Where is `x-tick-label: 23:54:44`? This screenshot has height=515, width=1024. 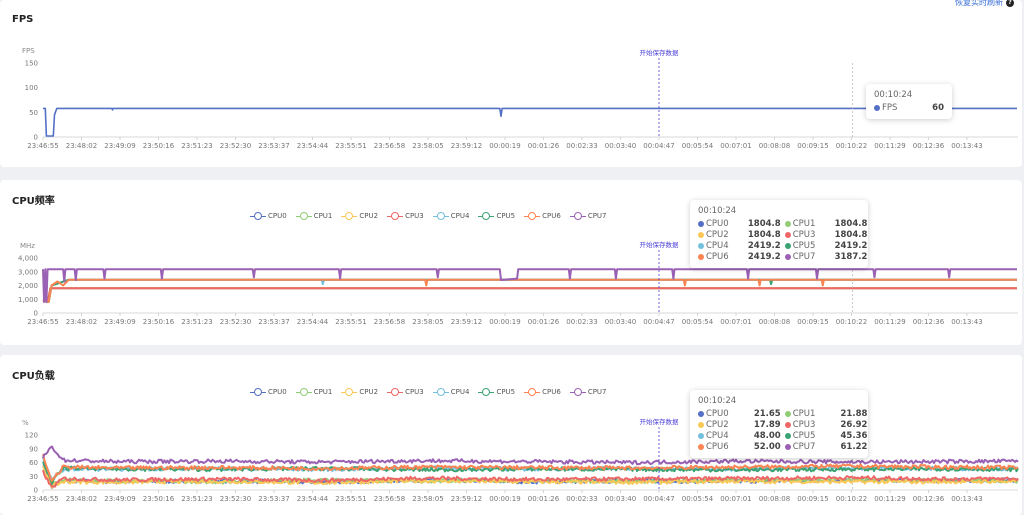
x-tick-label: 23:54:44 is located at coordinates (313, 322).